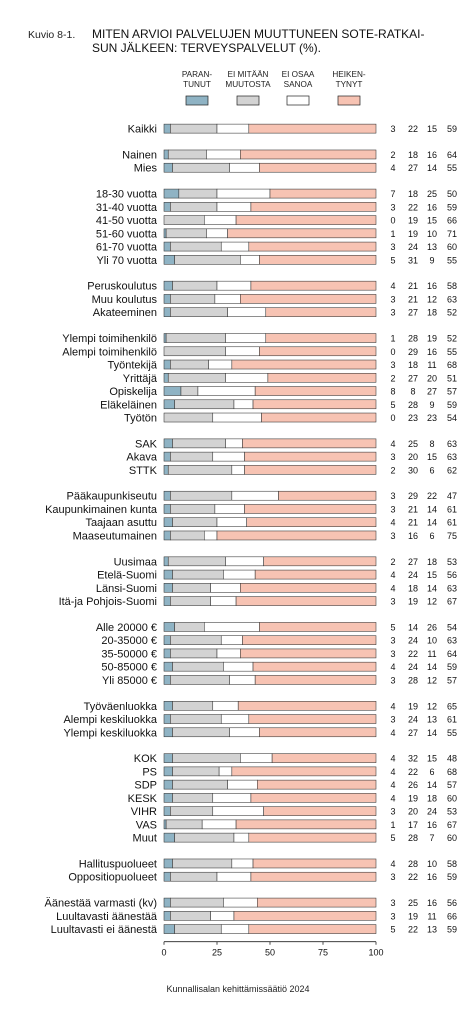 The width and height of the screenshot is (472, 1010). What do you see at coordinates (145, 839) in the screenshot?
I see `category-label-muut: Muut` at bounding box center [145, 839].